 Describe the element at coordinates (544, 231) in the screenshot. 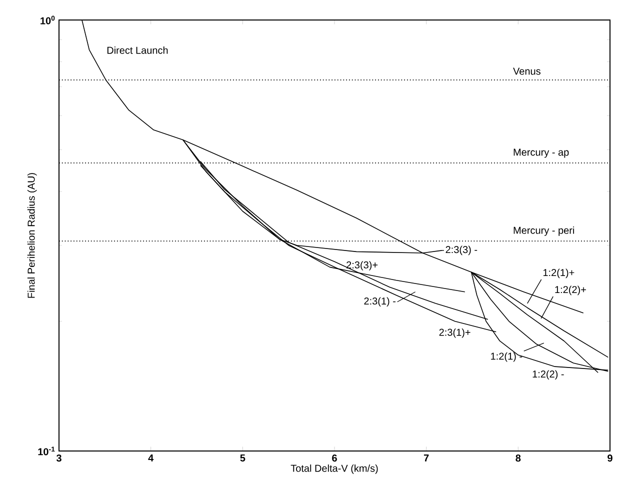

I see `ref-line-label: Mercury - peri` at that location.